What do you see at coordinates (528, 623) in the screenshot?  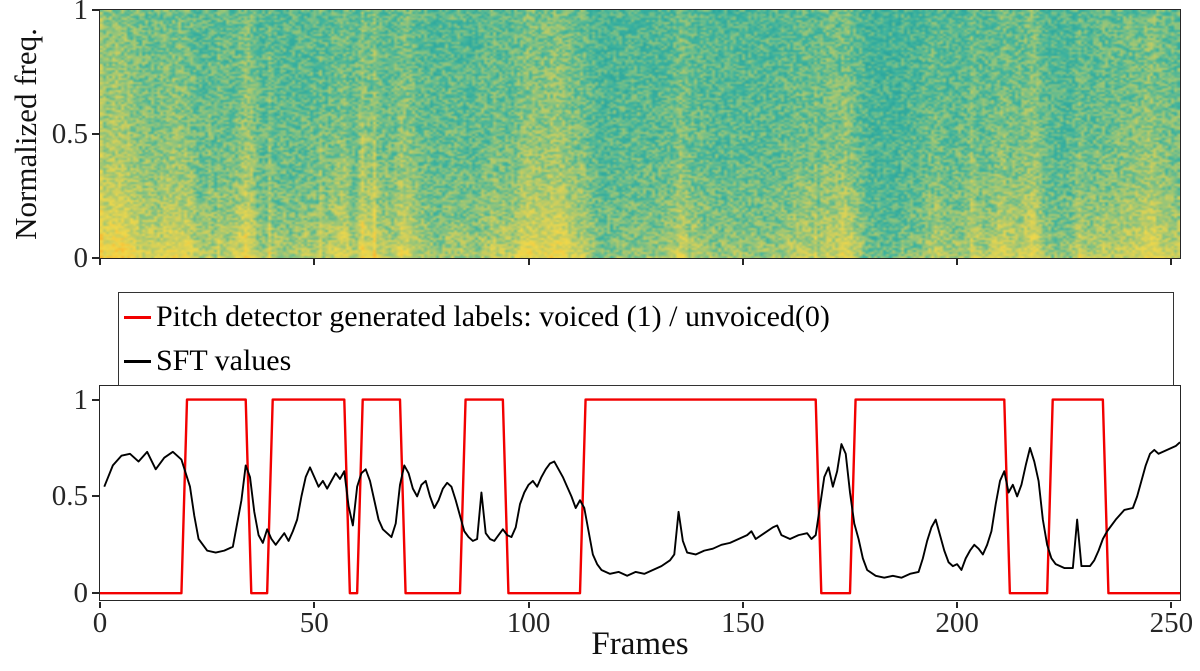 I see `line-chart-x-tick-label: 100` at bounding box center [528, 623].